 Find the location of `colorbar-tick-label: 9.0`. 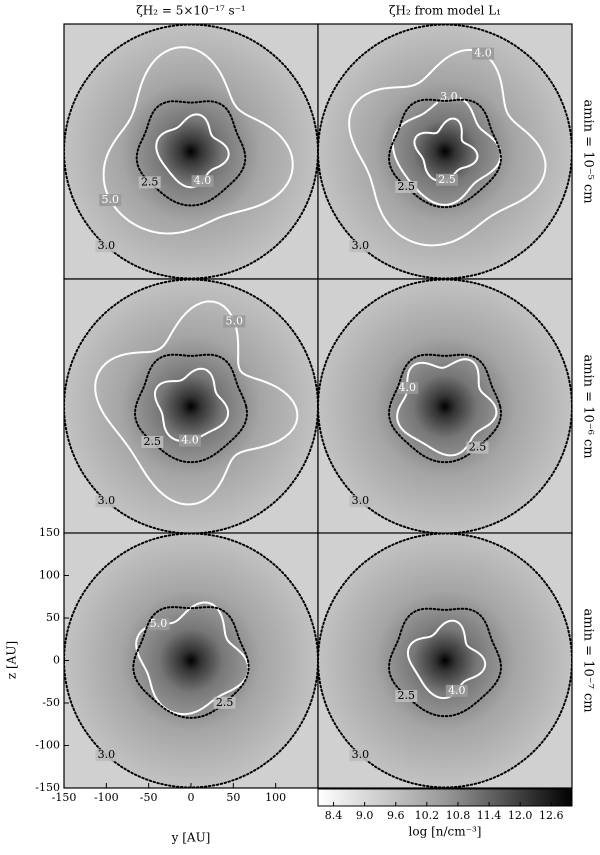

colorbar-tick-label: 9.0 is located at coordinates (365, 815).